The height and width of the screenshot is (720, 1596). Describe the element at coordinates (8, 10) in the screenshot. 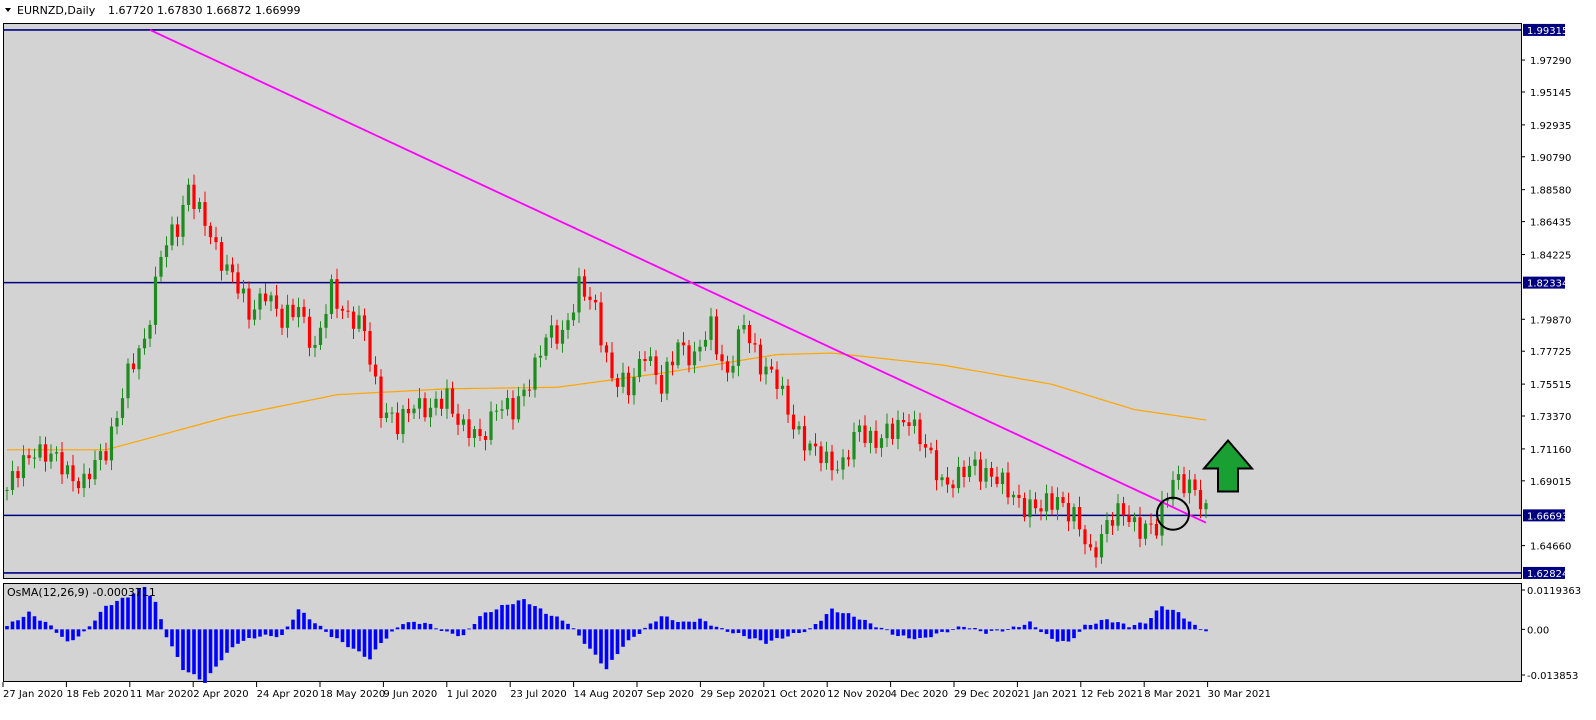

I see `symbol-menu-icon` at that location.